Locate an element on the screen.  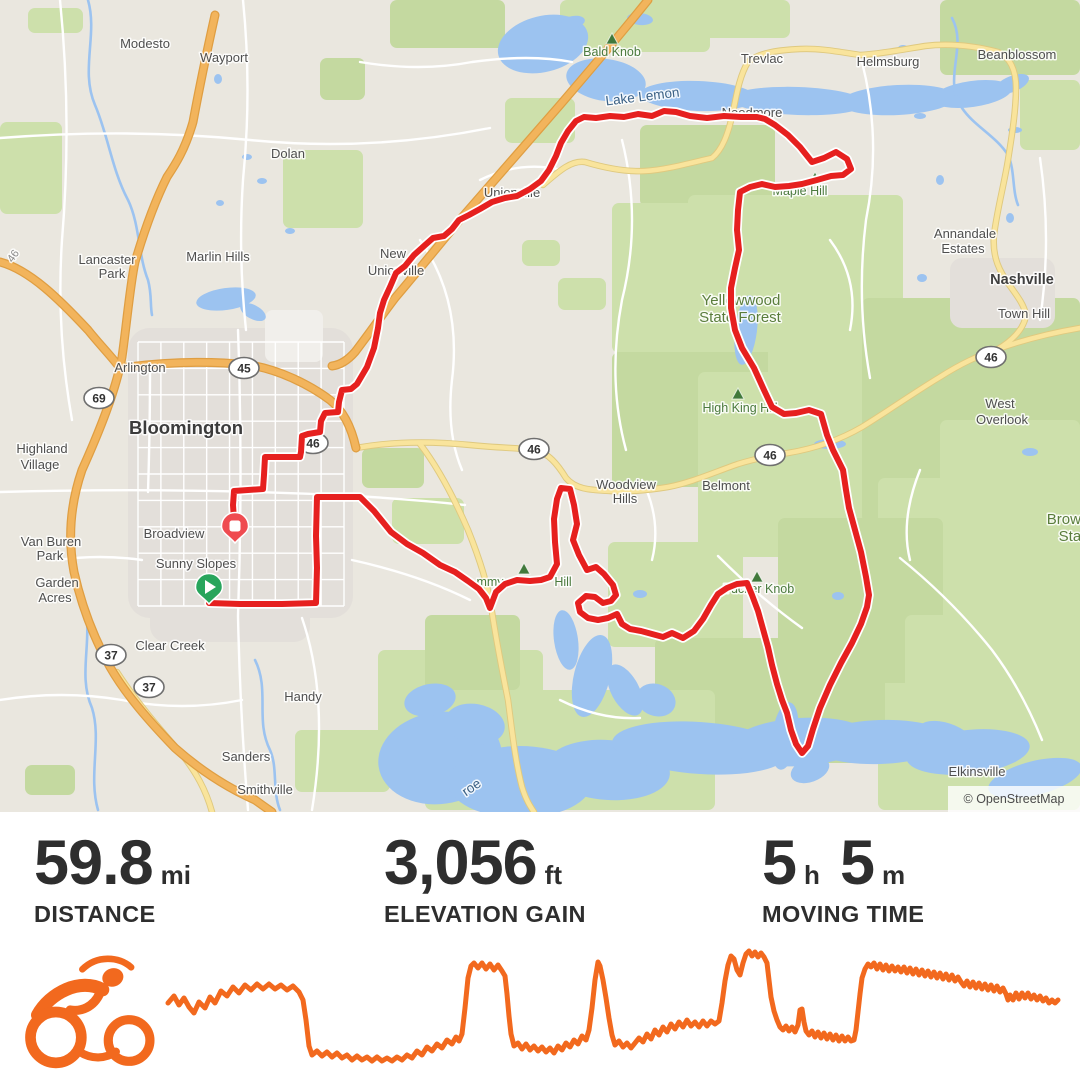
stat-label: DISTANCE is located at coordinates (95, 914).